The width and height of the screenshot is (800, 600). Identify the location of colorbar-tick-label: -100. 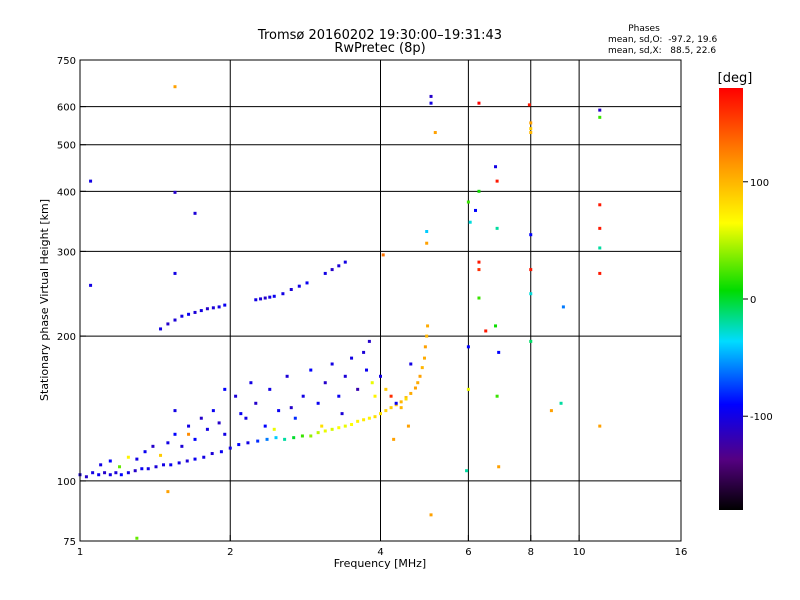
(761, 417).